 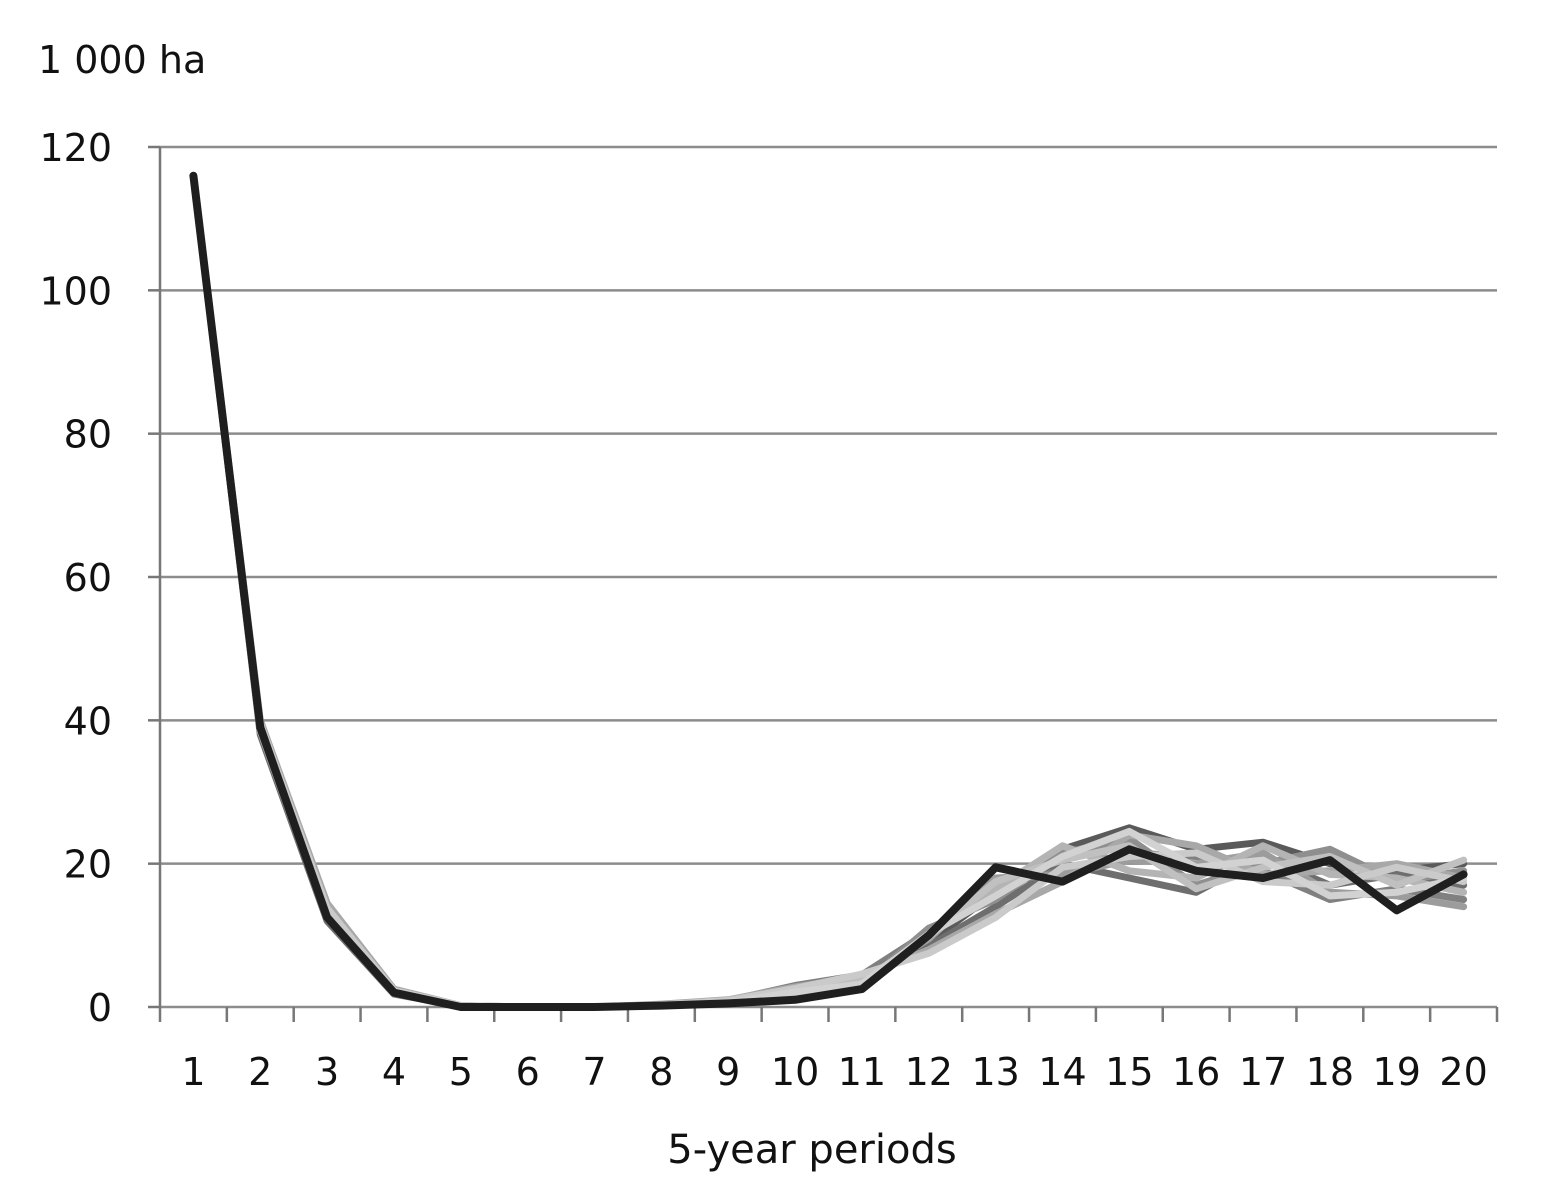 What do you see at coordinates (75, 148) in the screenshot?
I see `y-tick-label: 120` at bounding box center [75, 148].